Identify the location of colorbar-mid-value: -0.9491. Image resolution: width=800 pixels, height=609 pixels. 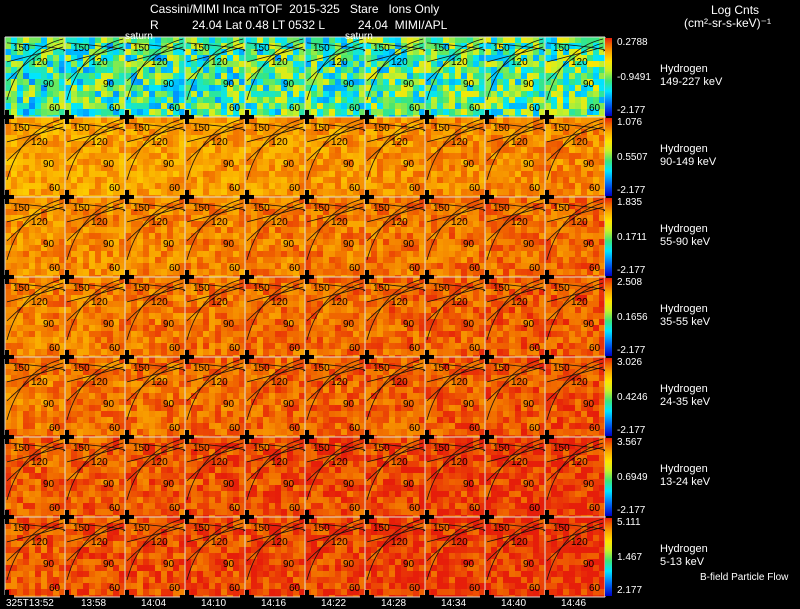
(634, 77).